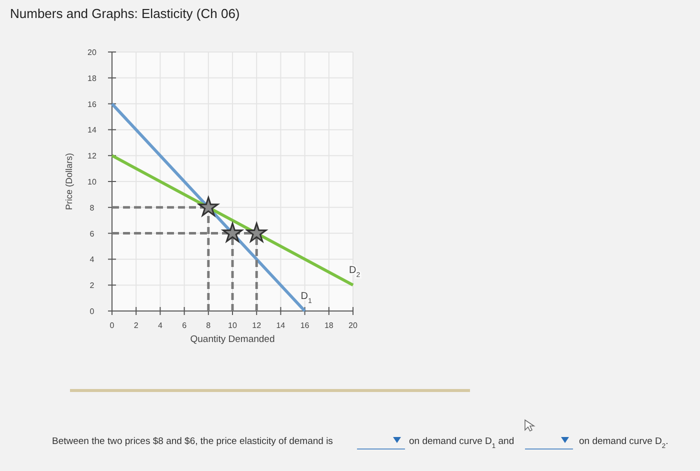  Describe the element at coordinates (354, 272) in the screenshot. I see `series-label: D$_{2}$` at that location.